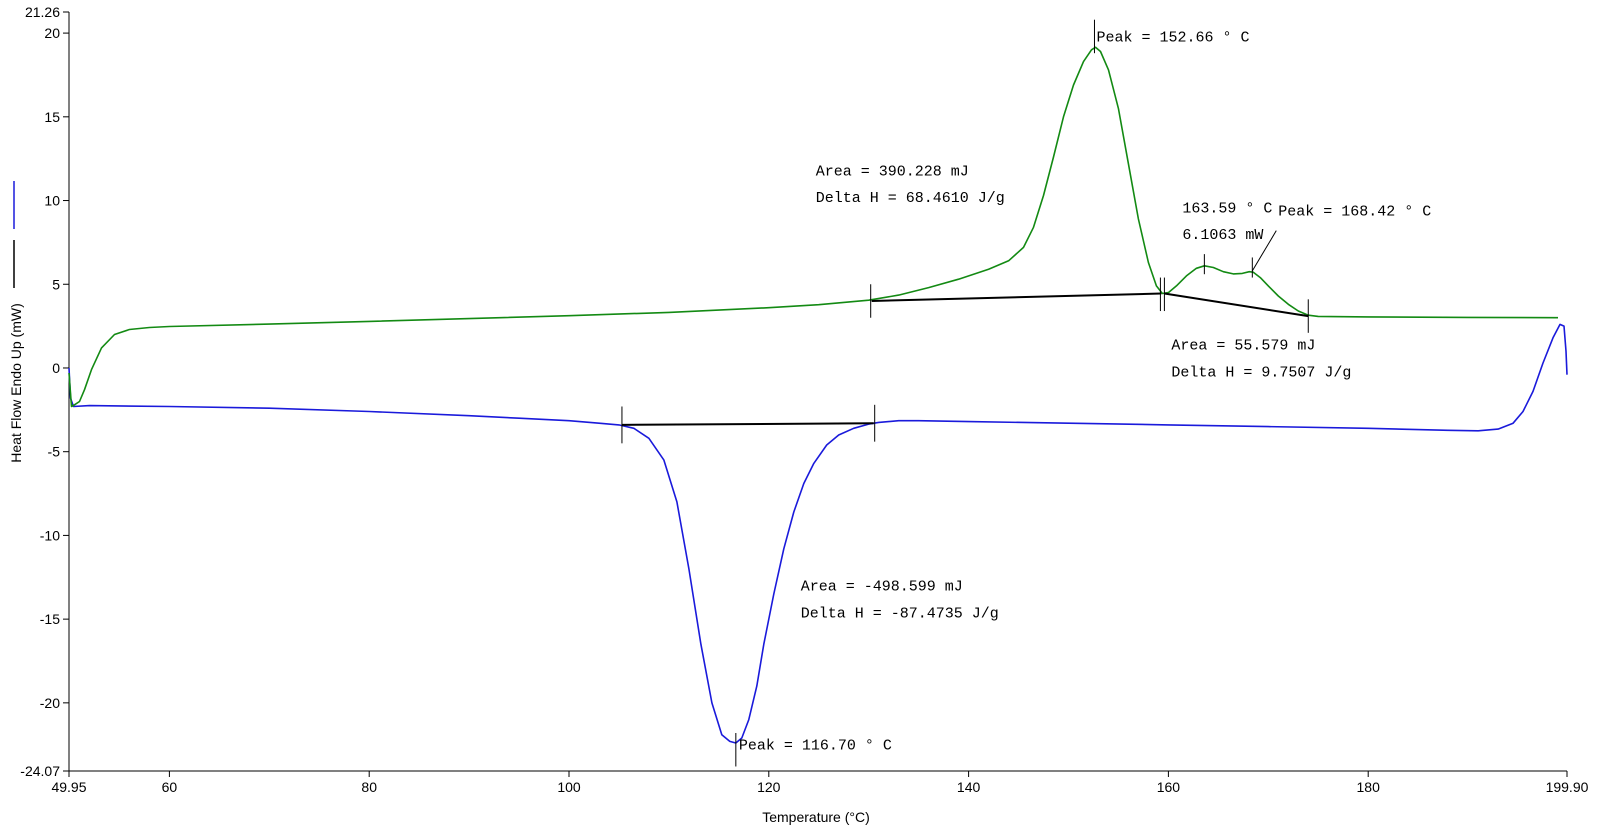  I want to click on x-tick-label: 60, so click(170, 787).